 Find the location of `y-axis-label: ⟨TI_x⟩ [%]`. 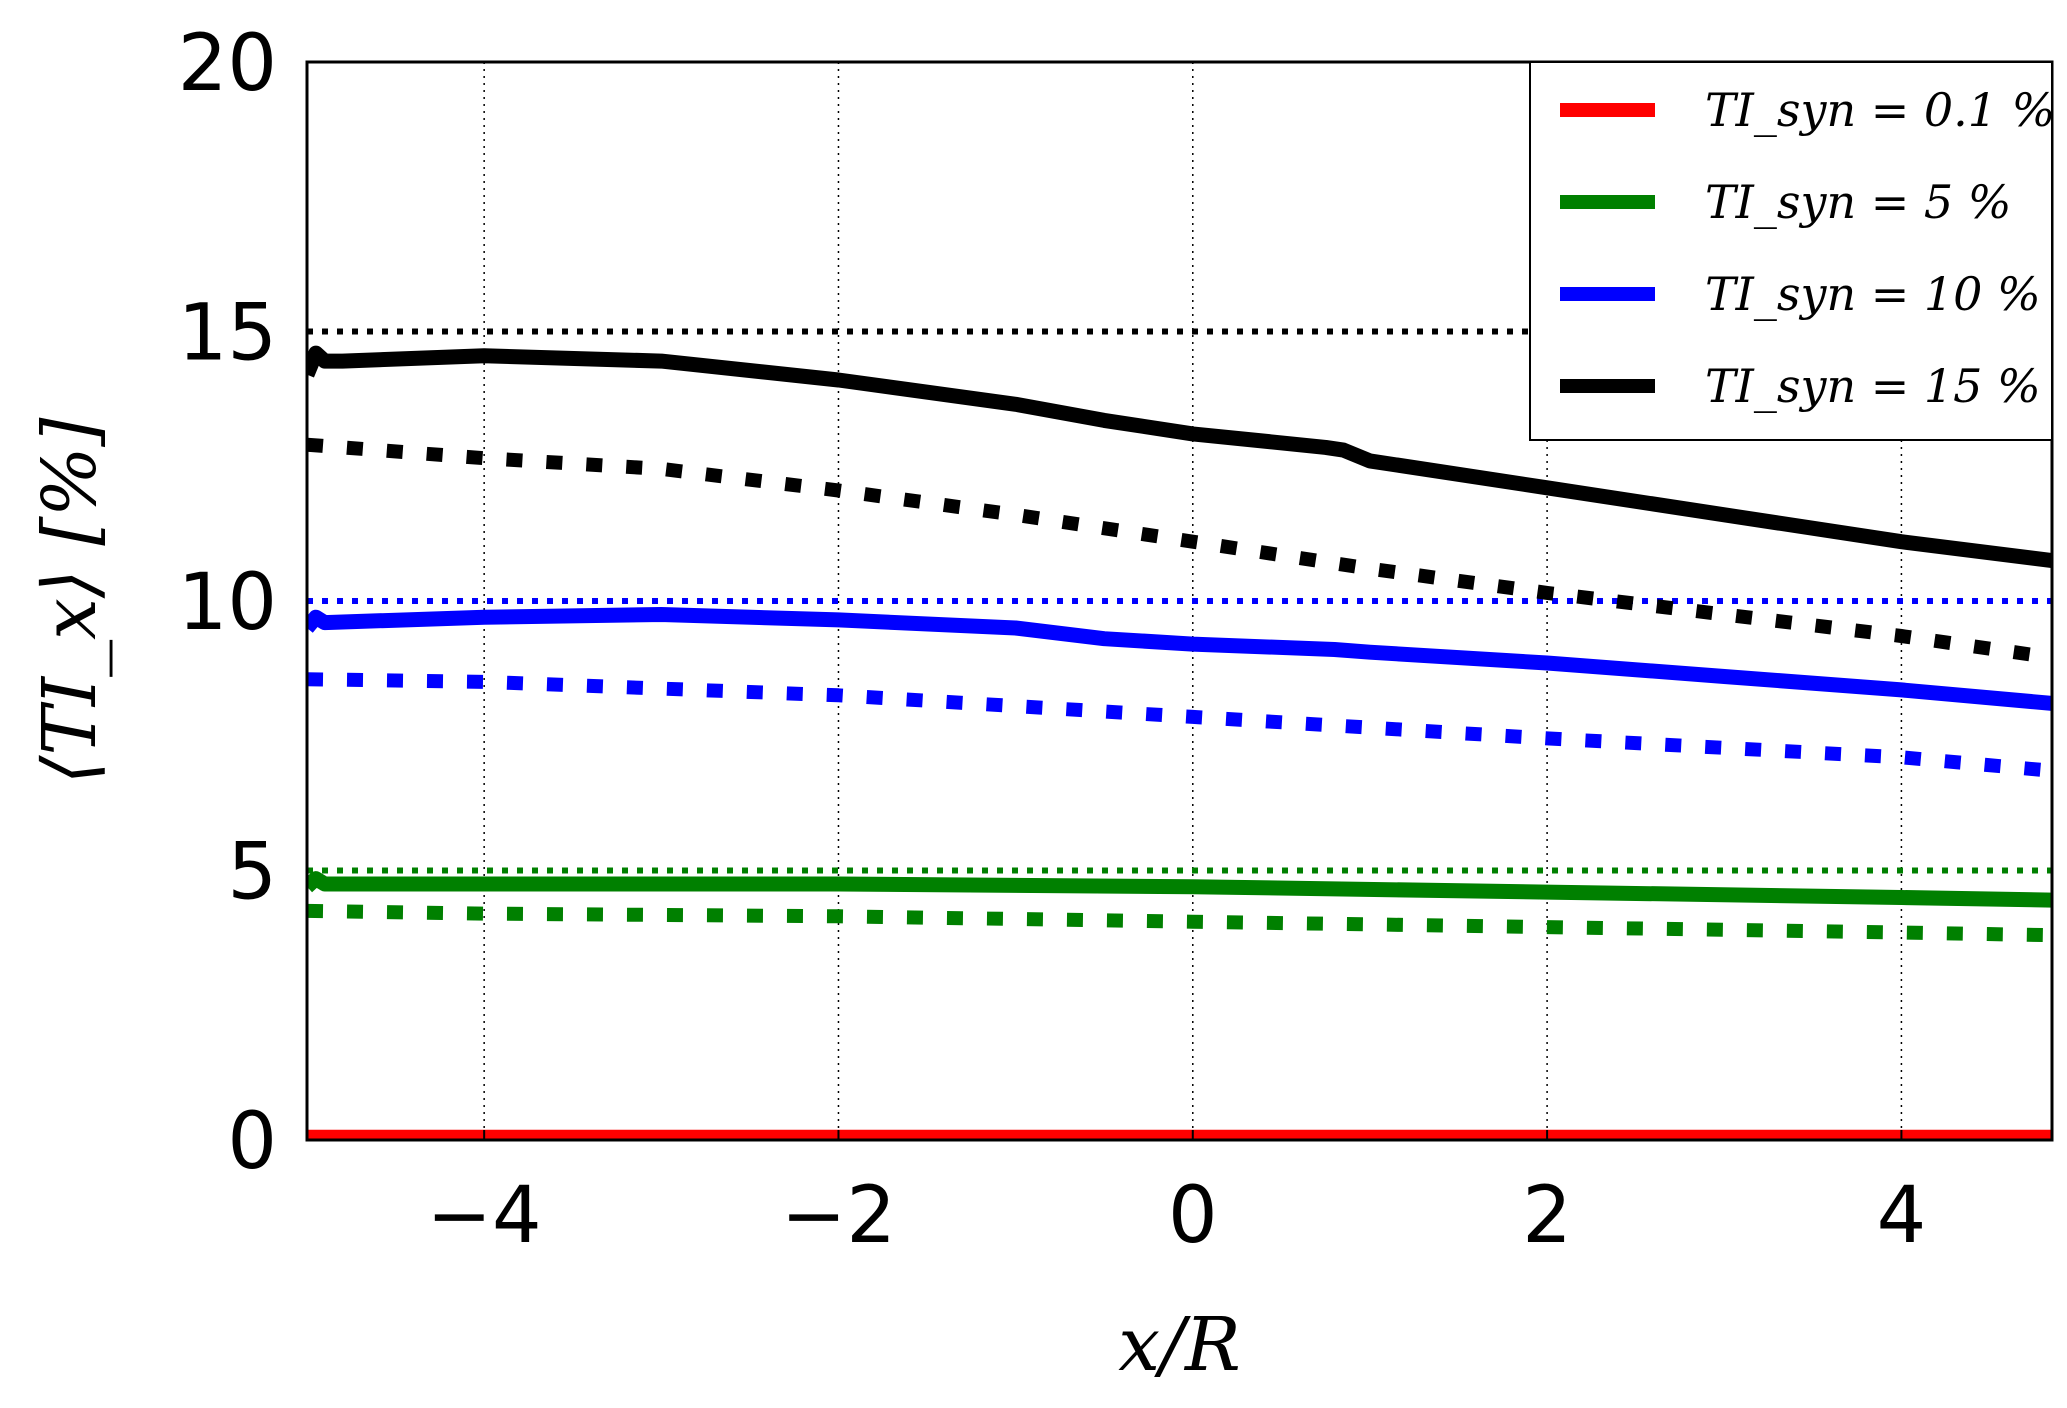

y-axis-label: ⟨TI_x⟩ [%] is located at coordinates (70, 601).